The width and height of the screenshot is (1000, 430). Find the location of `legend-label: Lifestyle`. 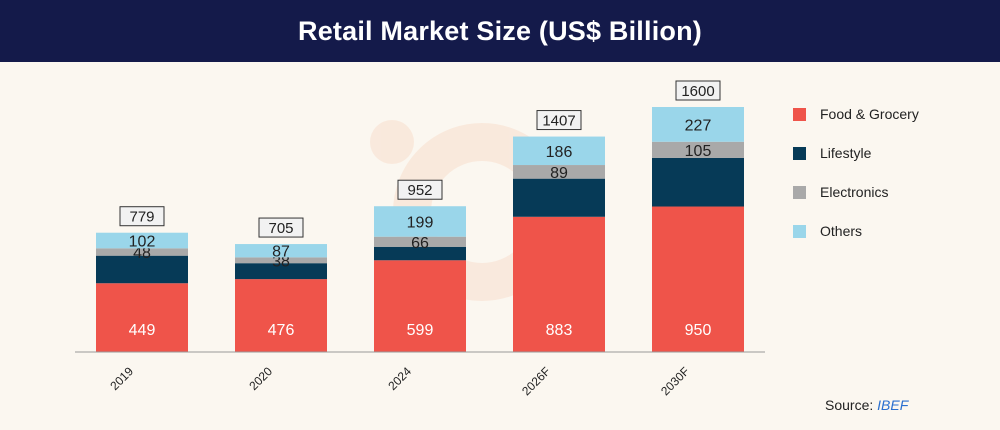

legend-label: Lifestyle is located at coordinates (846, 153).